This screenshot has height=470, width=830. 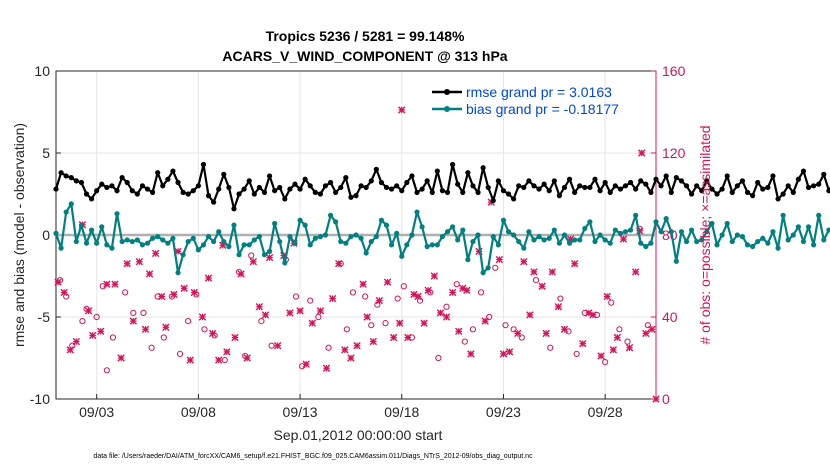 What do you see at coordinates (674, 71) in the screenshot?
I see `right-y-tick-label: 160` at bounding box center [674, 71].